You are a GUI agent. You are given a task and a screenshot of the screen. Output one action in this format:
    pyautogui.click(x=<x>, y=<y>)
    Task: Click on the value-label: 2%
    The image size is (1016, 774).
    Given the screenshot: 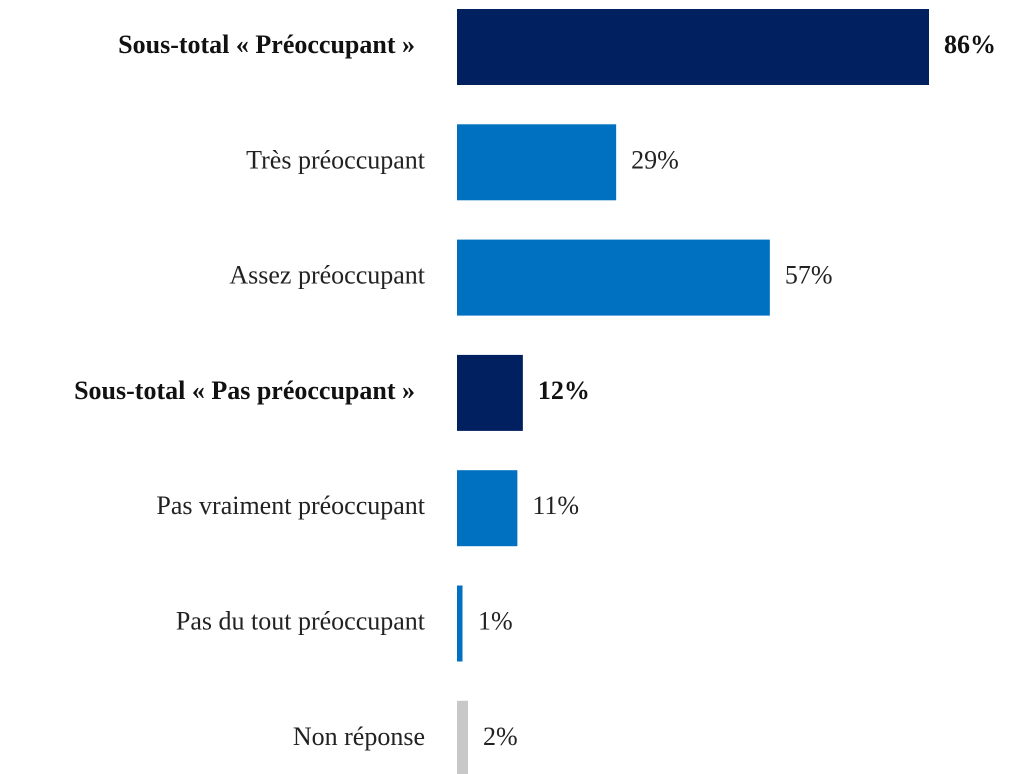 What is the action you would take?
    pyautogui.click(x=500, y=736)
    